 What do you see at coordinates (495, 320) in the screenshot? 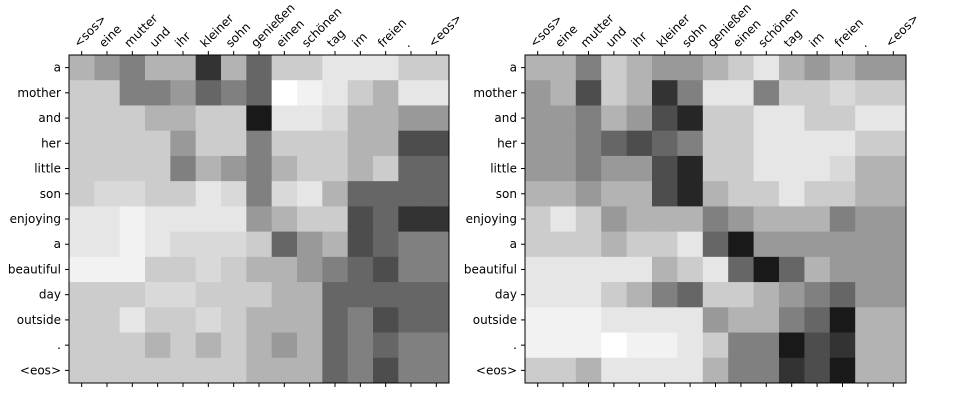
I see `y-tick-label: outside` at bounding box center [495, 320].